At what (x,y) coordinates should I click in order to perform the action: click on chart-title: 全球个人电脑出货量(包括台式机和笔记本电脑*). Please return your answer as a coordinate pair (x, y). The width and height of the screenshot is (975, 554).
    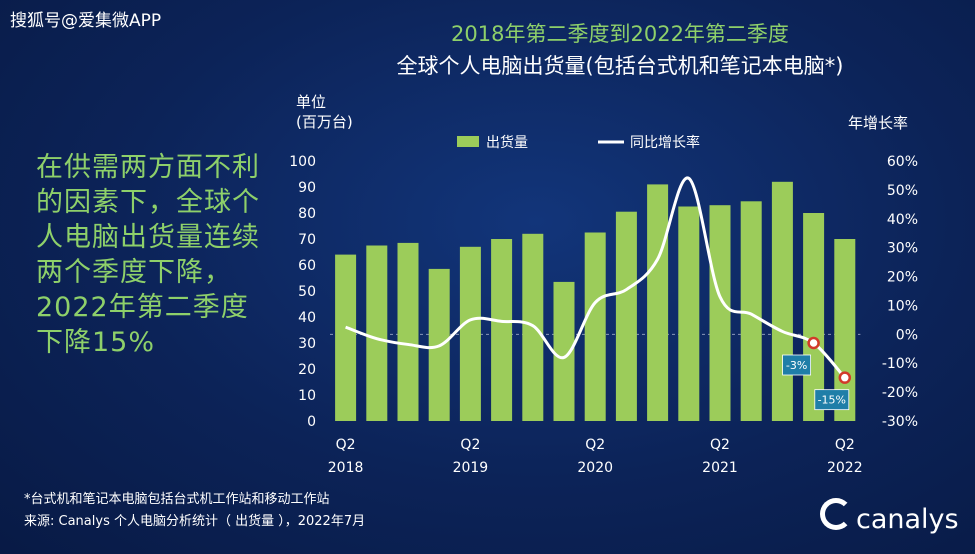
    Looking at the image, I should click on (620, 66).